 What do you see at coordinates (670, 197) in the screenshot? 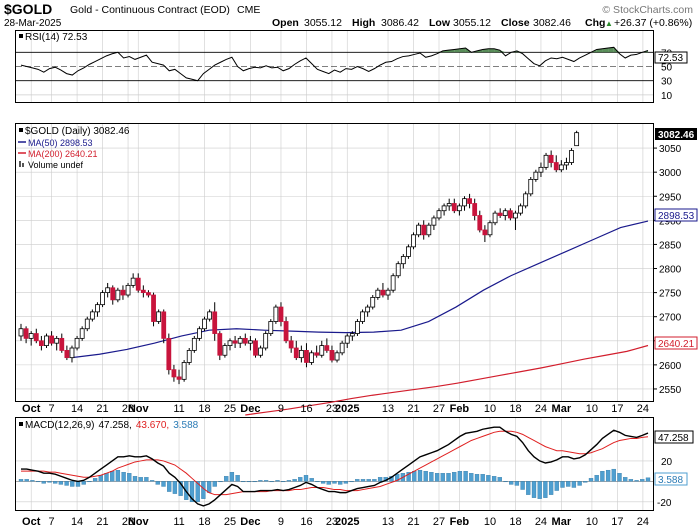
I see `price-tick-label: 2950` at bounding box center [670, 197].